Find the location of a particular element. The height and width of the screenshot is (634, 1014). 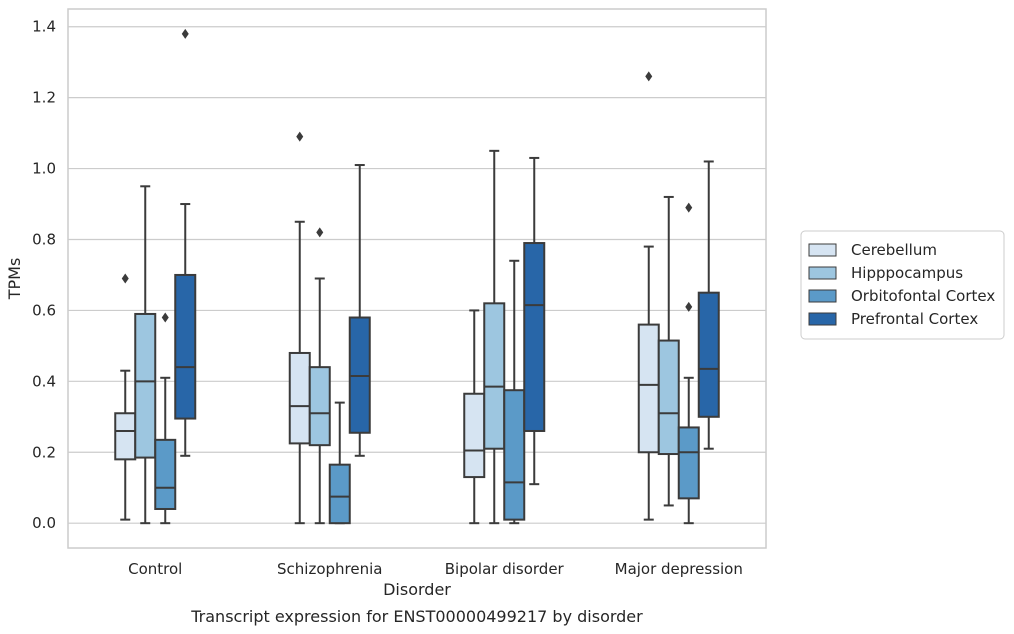

x-tick-label: Major depression is located at coordinates (679, 569).